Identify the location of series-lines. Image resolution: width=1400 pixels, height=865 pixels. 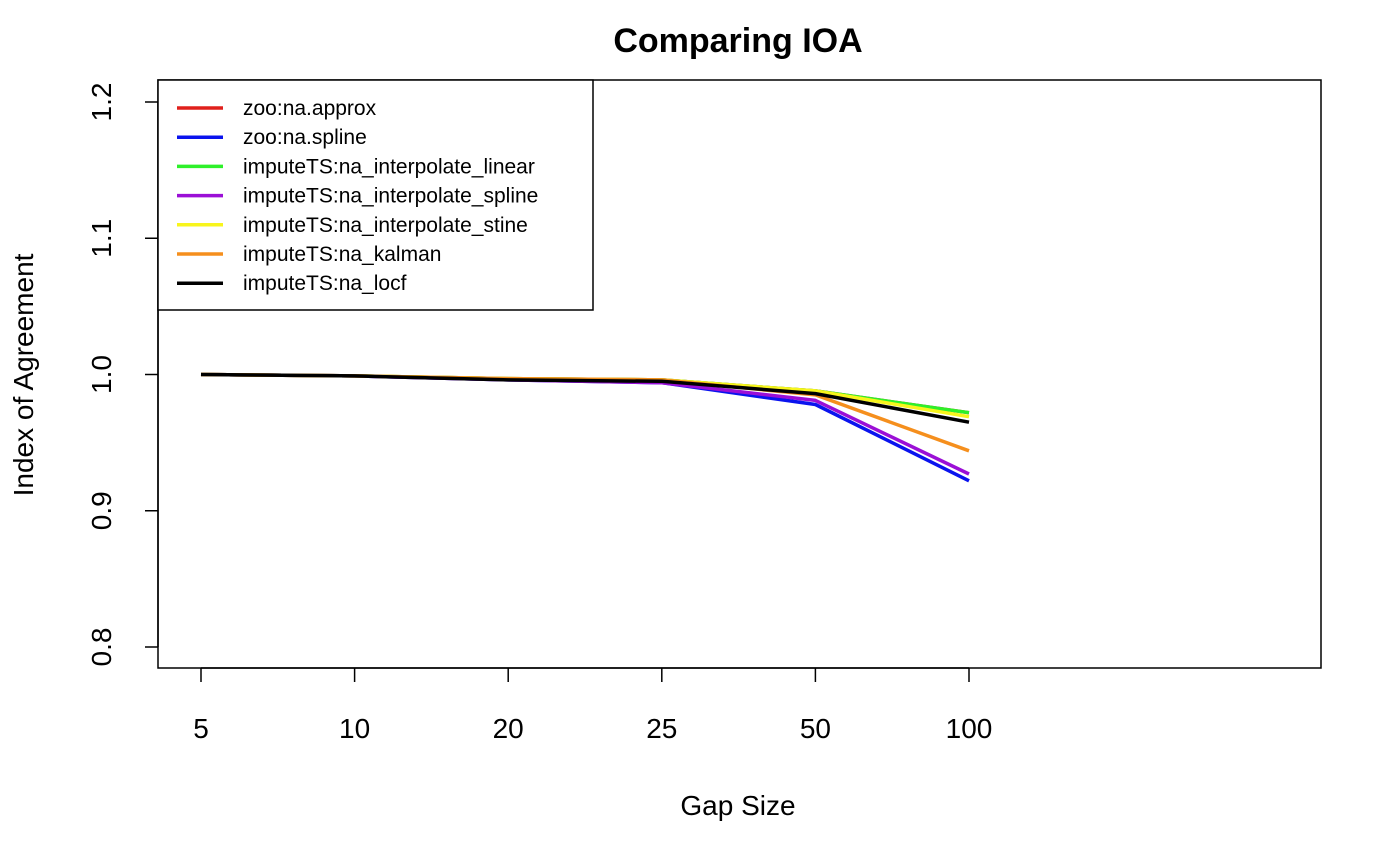
(585, 427).